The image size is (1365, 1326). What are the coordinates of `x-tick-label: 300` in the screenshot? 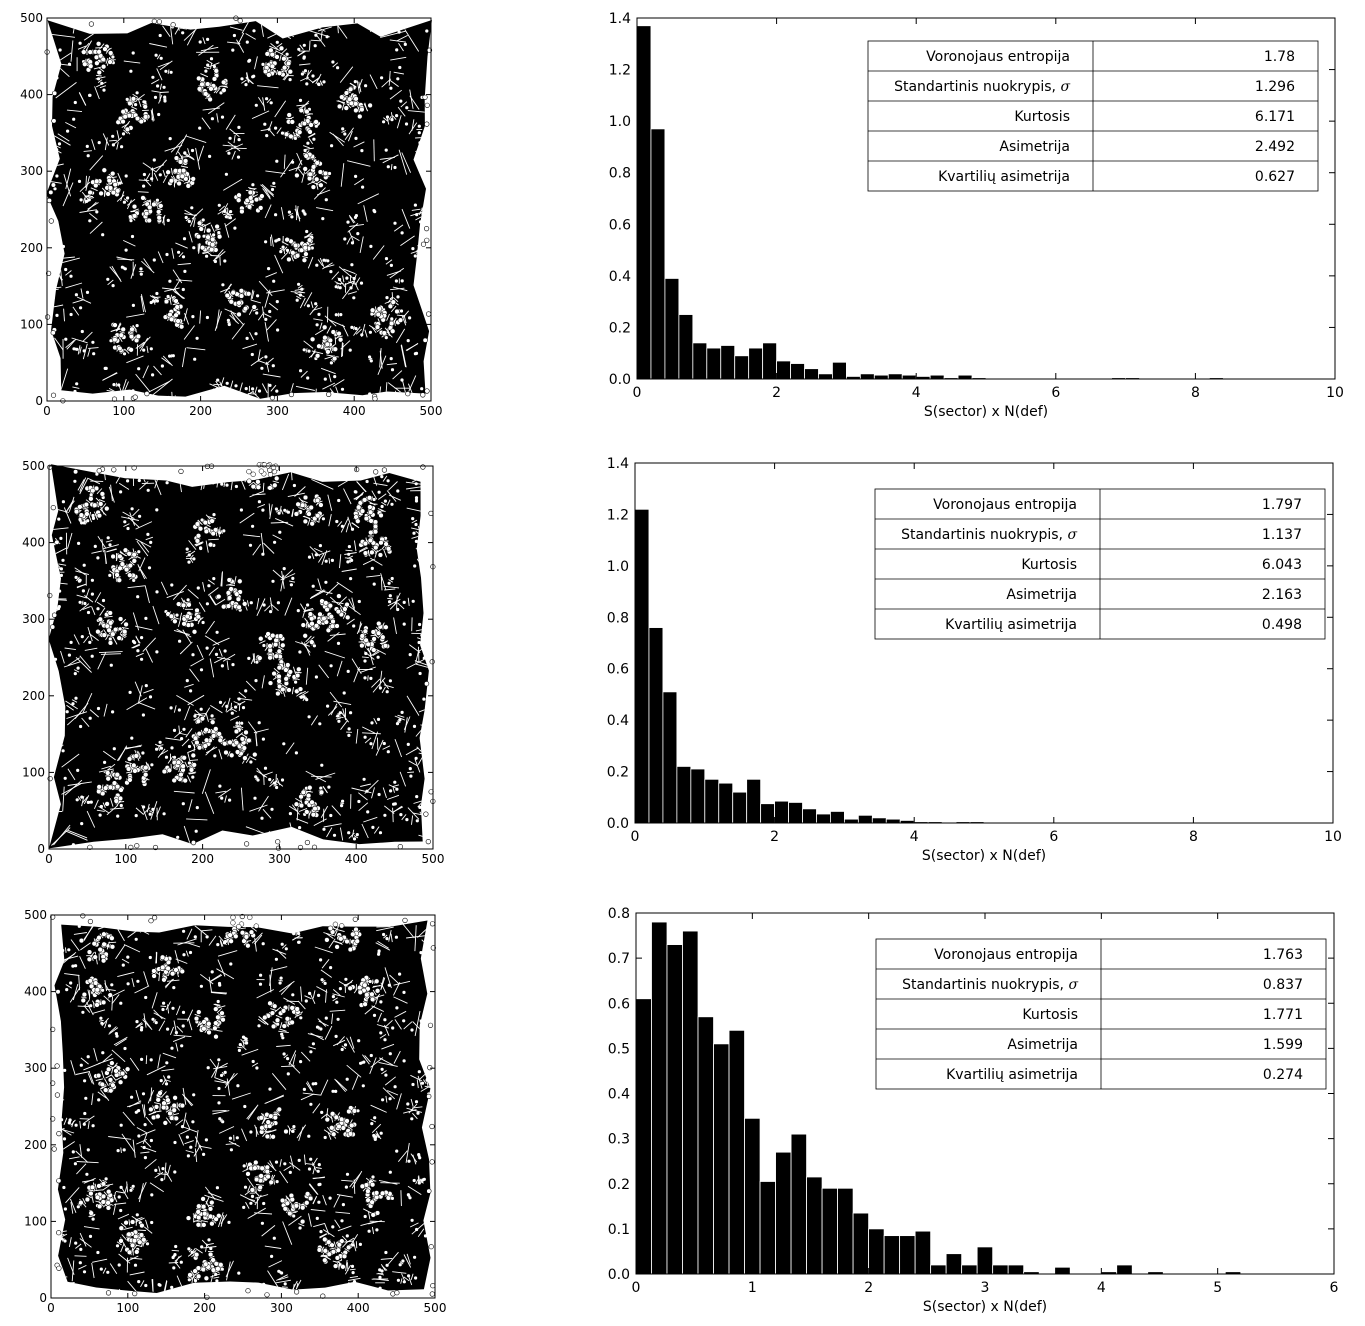 It's located at (279, 859).